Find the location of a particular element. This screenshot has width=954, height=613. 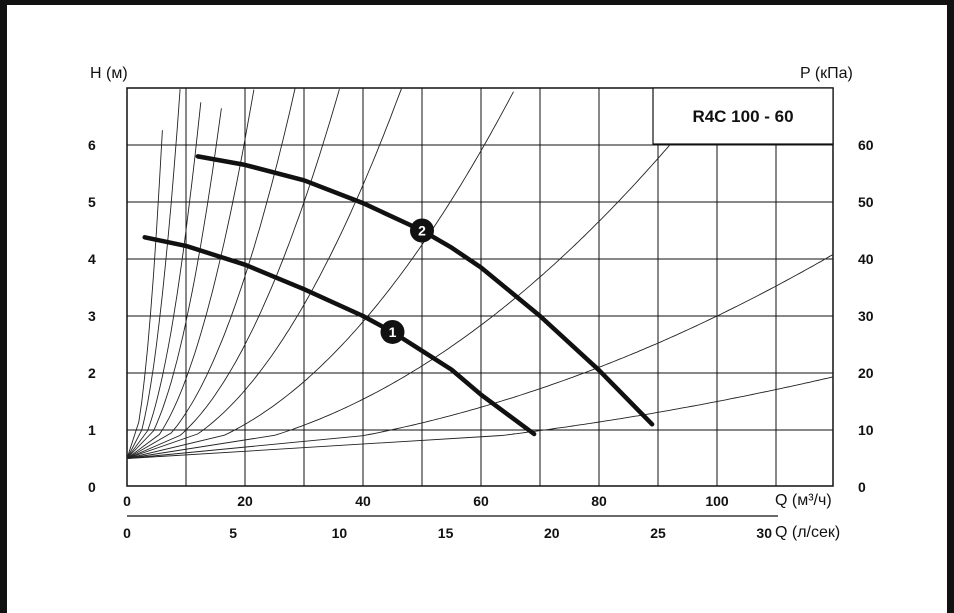

y-left-axis-label: H (м) is located at coordinates (109, 73).